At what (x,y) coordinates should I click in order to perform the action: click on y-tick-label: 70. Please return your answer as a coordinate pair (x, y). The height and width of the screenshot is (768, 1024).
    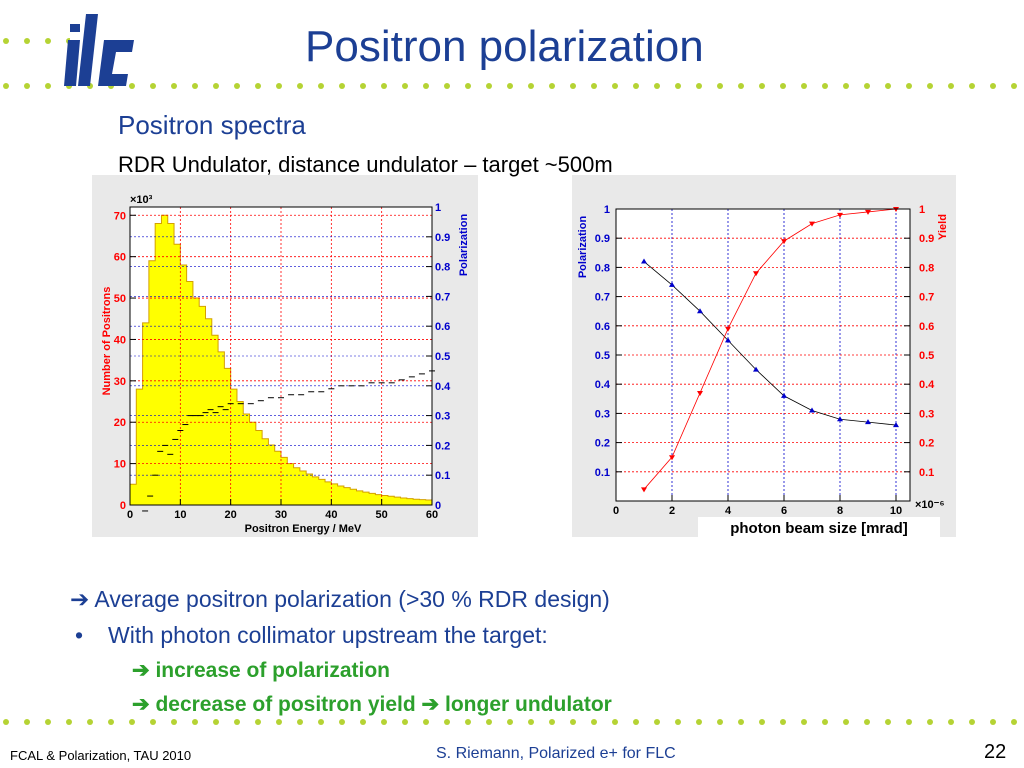
    Looking at the image, I should click on (120, 216).